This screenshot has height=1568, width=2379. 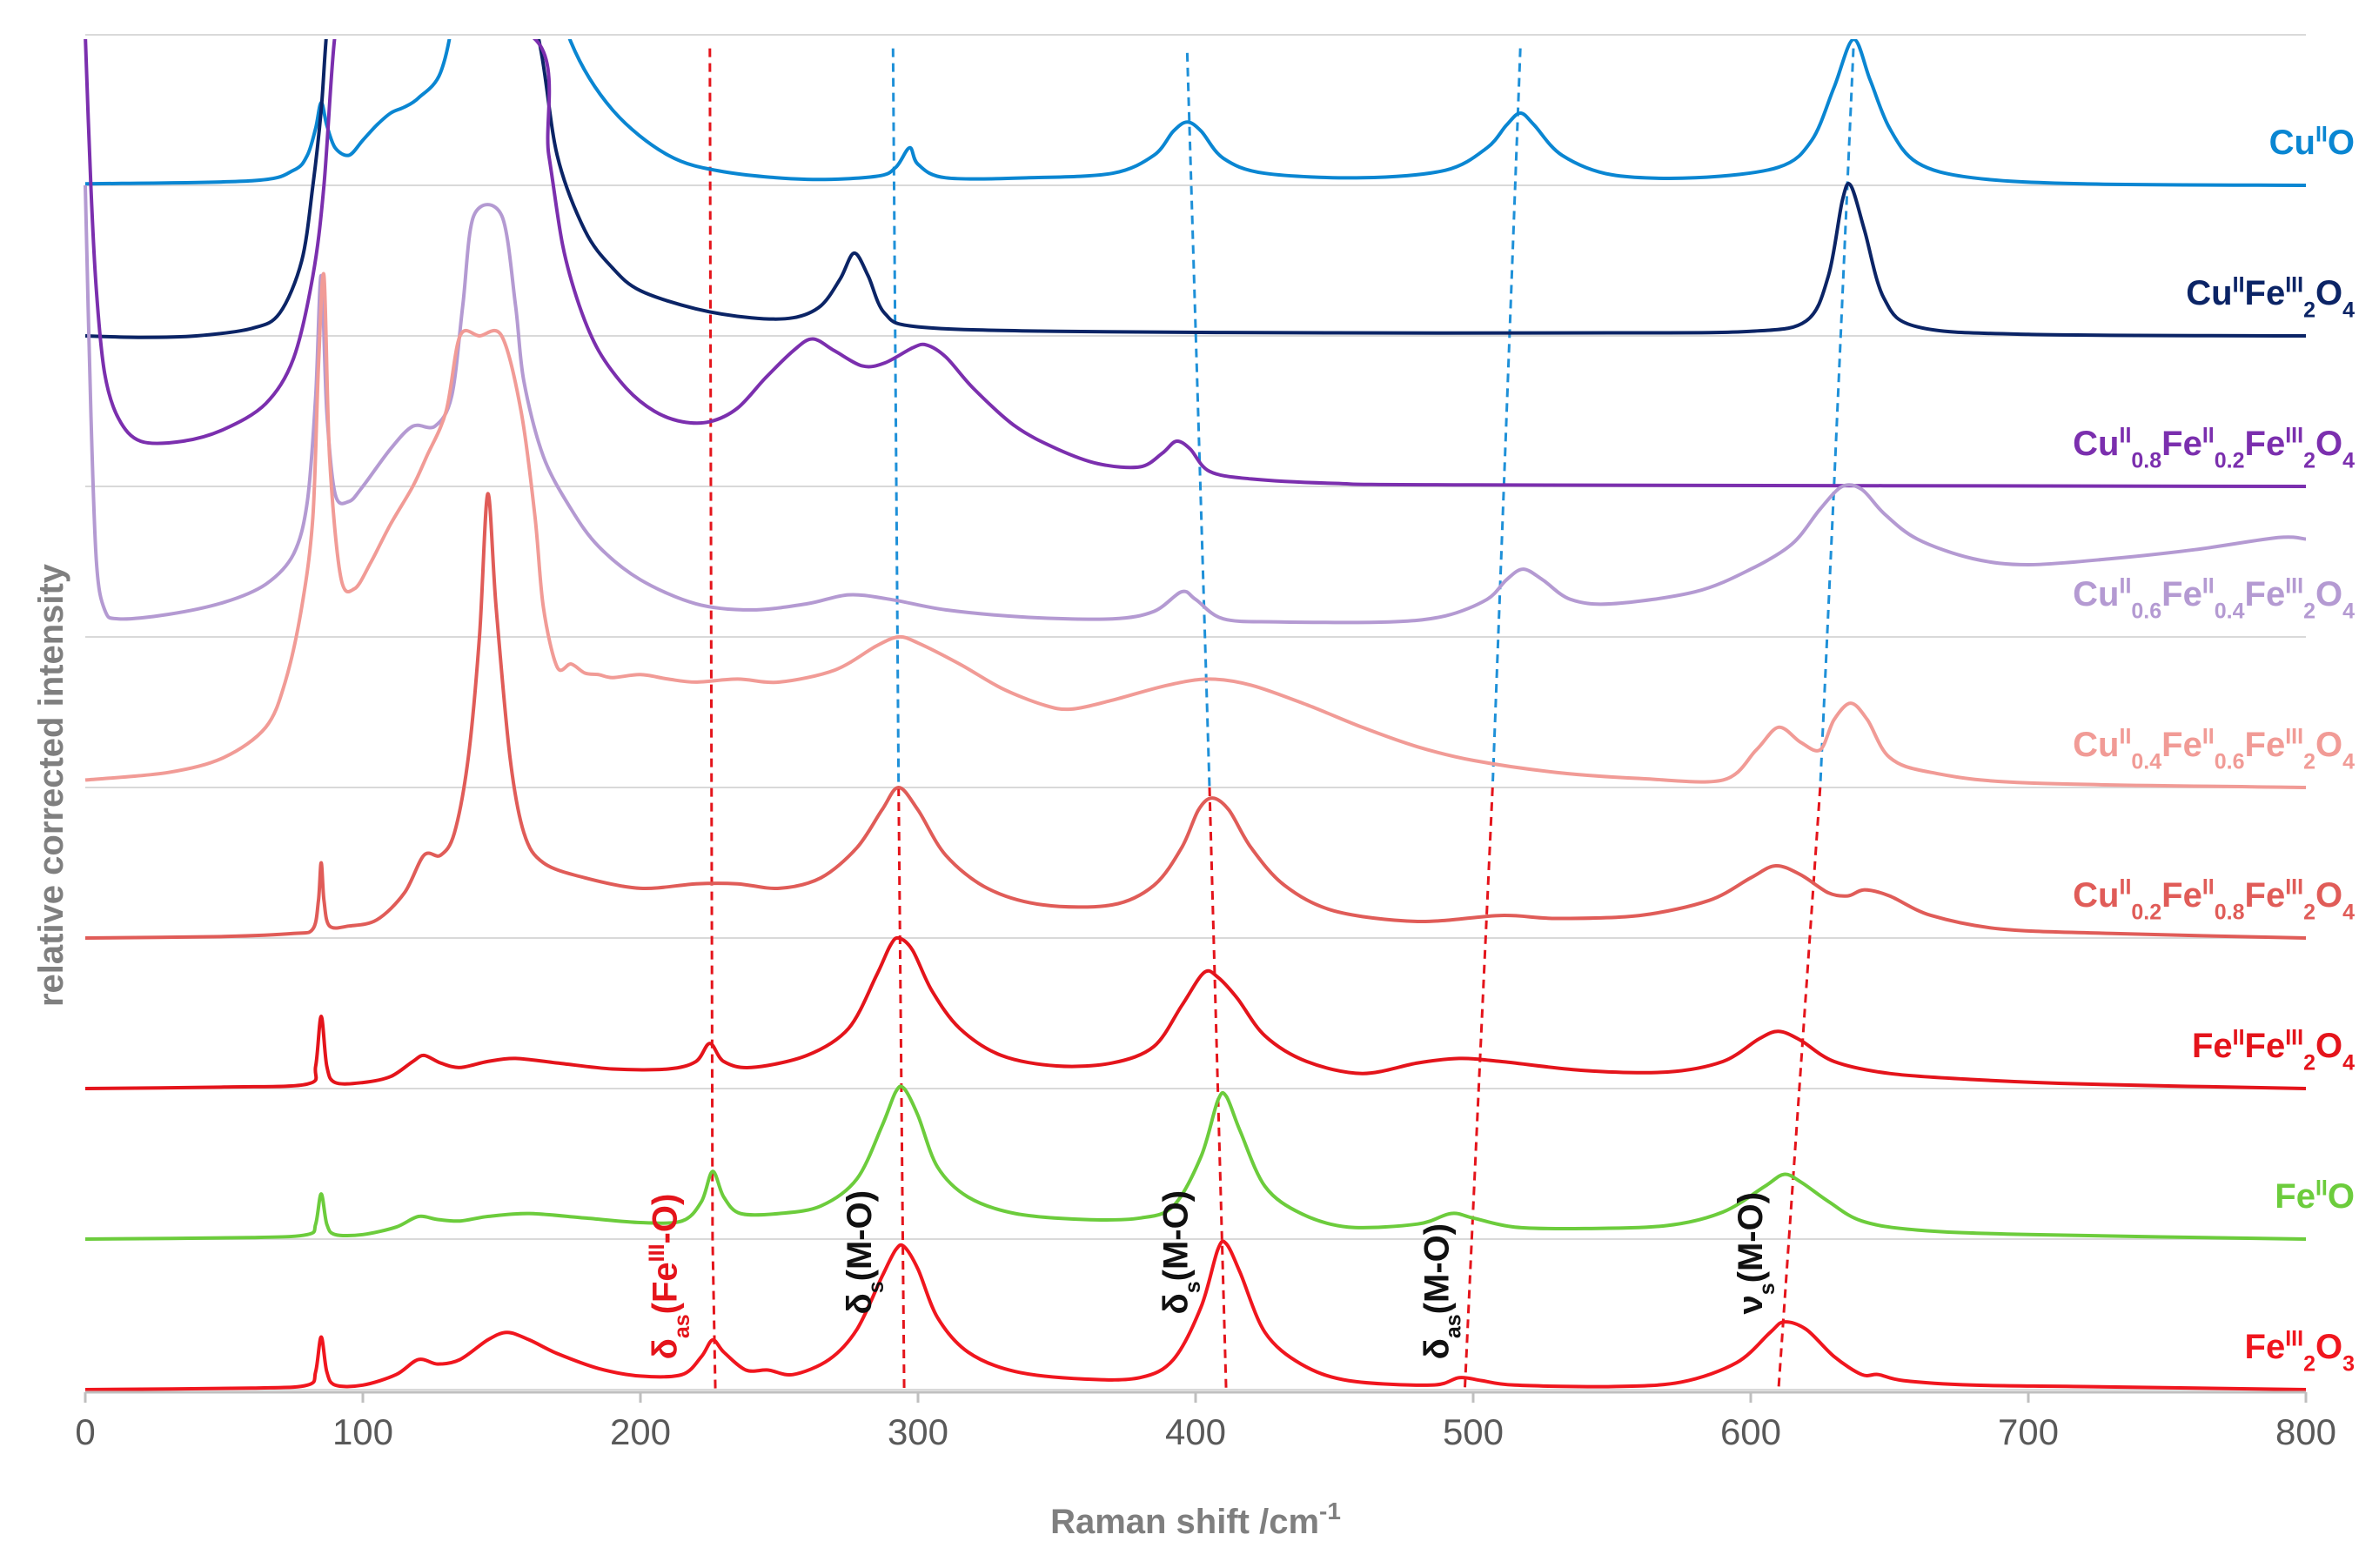 I want to click on x-axis-label: Raman shift /cm-1, so click(x=1195, y=1519).